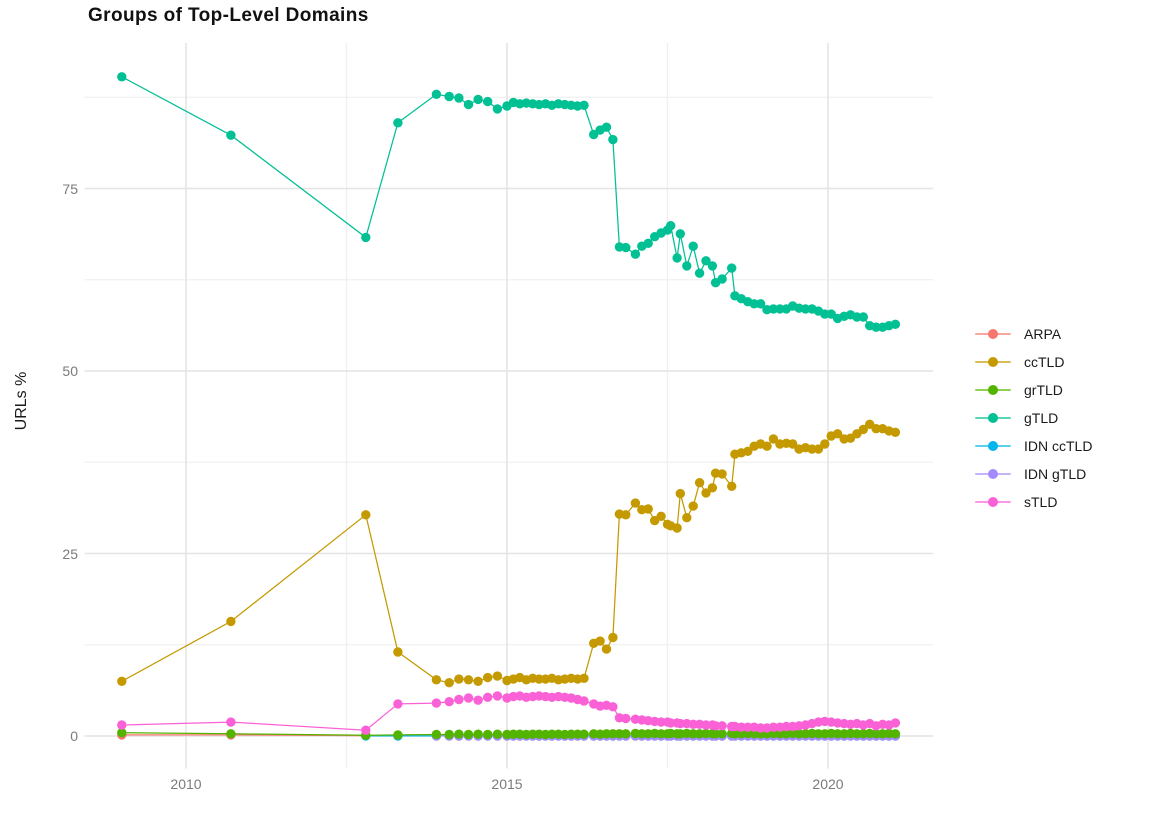 The image size is (1164, 827). I want to click on legend-label: IDN ccTLD, so click(1058, 446).